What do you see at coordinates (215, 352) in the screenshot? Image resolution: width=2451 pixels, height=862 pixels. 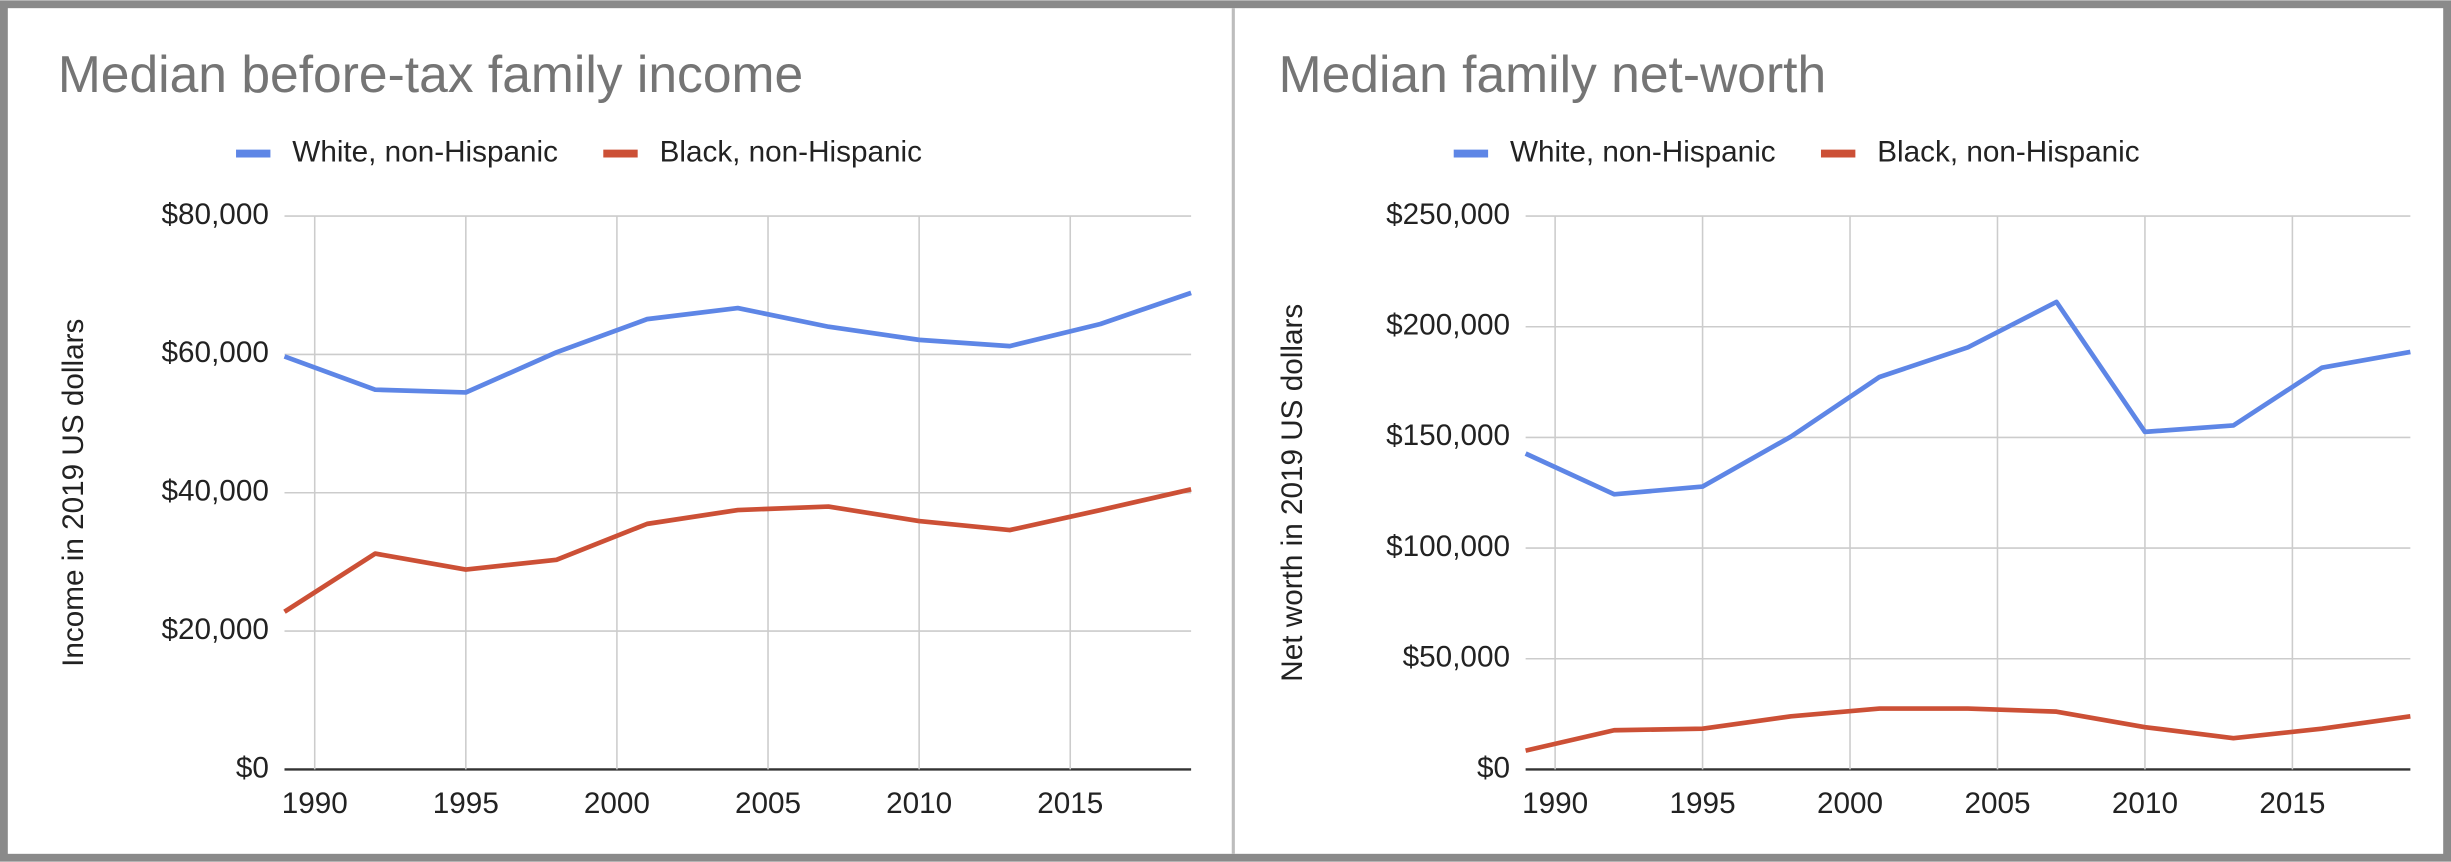 I see `y-tick-label: $60,000` at bounding box center [215, 352].